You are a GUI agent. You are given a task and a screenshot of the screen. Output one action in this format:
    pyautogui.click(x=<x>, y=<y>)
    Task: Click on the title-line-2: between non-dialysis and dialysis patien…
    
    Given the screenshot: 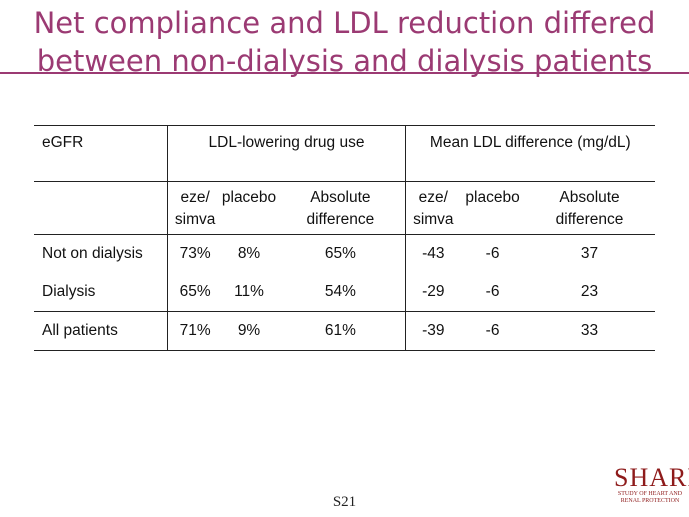 What is the action you would take?
    pyautogui.click(x=344, y=61)
    